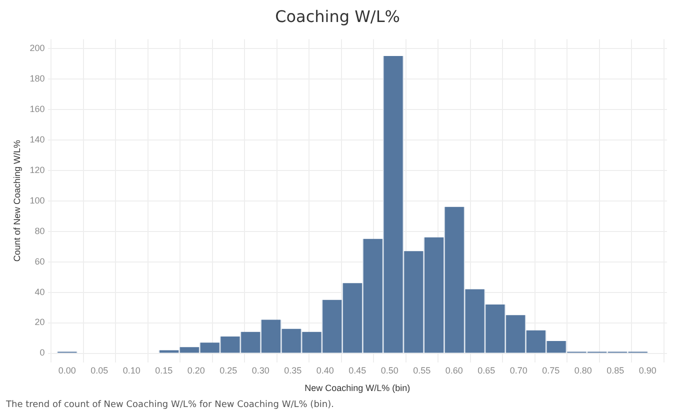 The width and height of the screenshot is (675, 418). I want to click on x-tick-label: 0.10, so click(131, 370).